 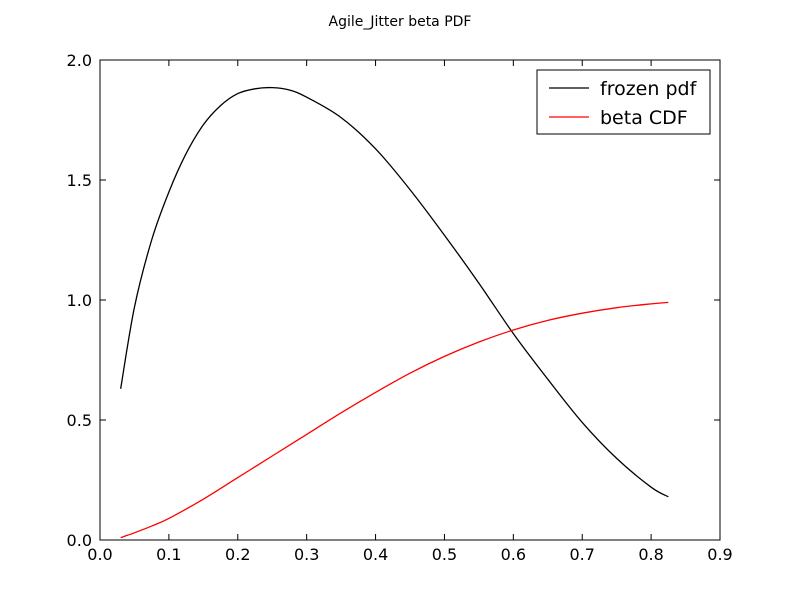 I want to click on y-tick-label: 0.5, so click(x=79, y=420).